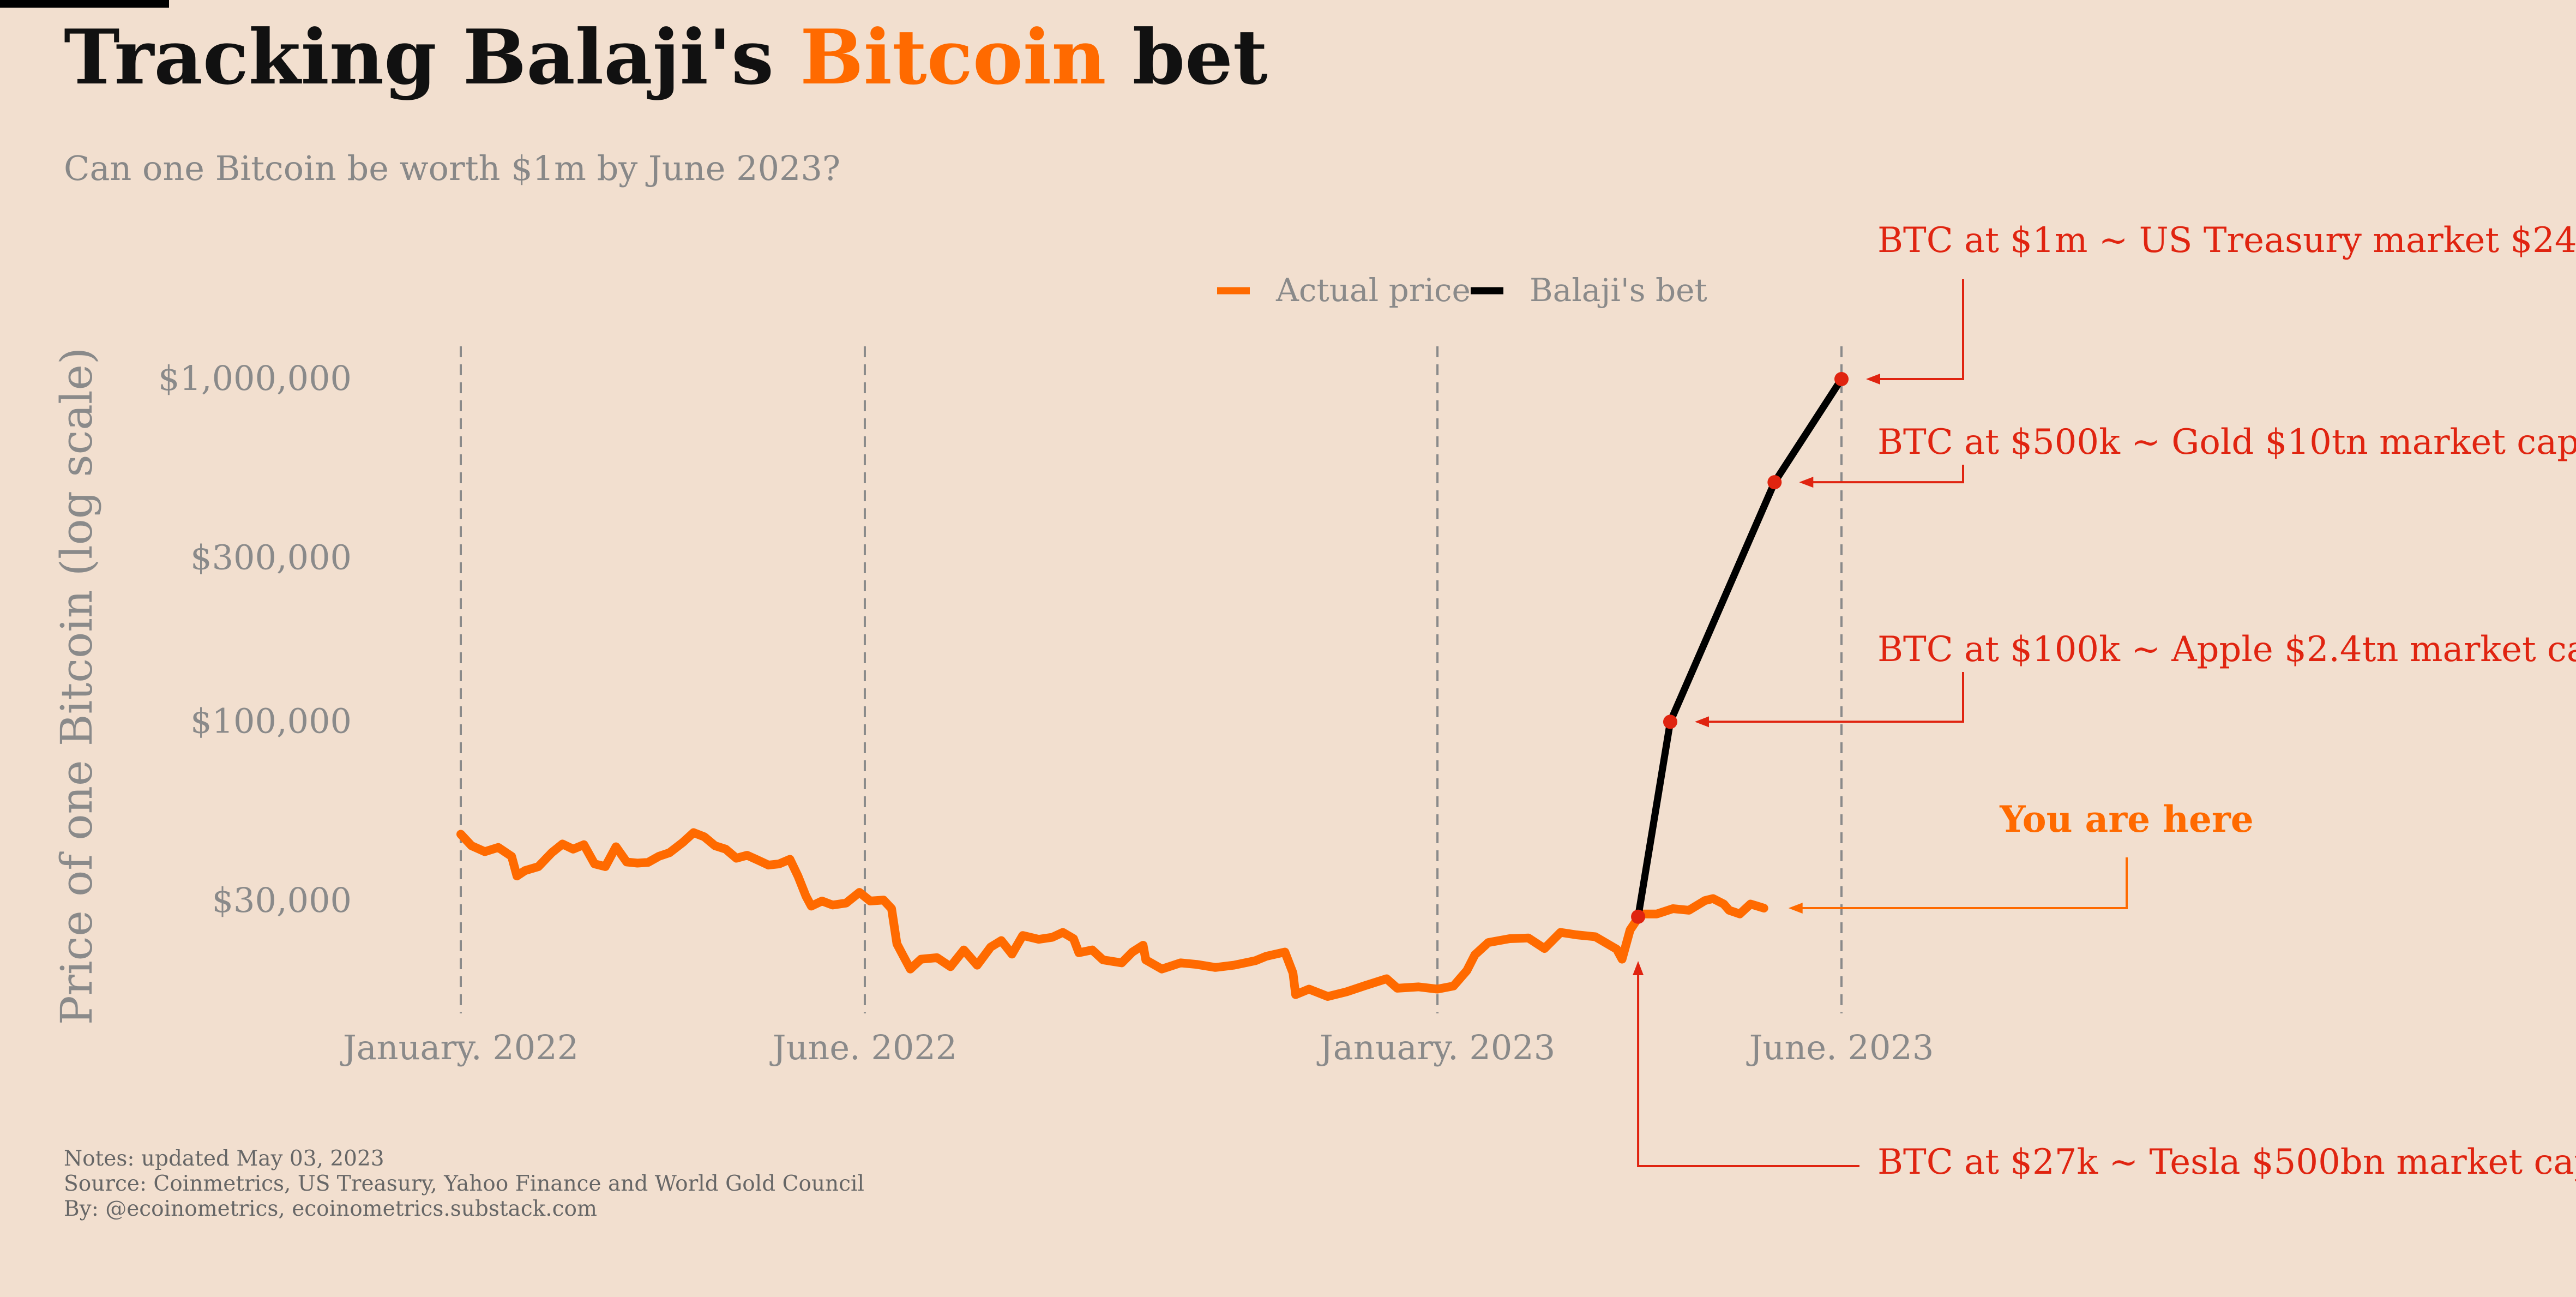 This screenshot has width=2576, height=1297. Describe the element at coordinates (1618, 290) in the screenshot. I see `legend-label-bet: Balaji's bet` at that location.